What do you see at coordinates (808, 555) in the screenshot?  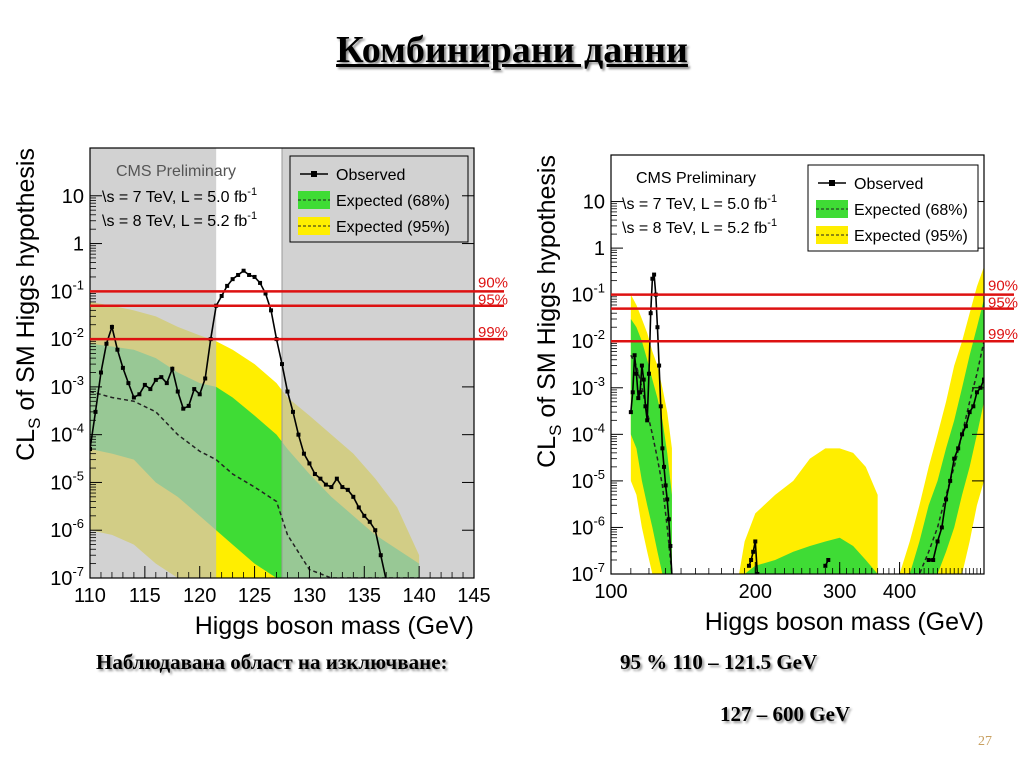 I see `expected-68-band` at bounding box center [808, 555].